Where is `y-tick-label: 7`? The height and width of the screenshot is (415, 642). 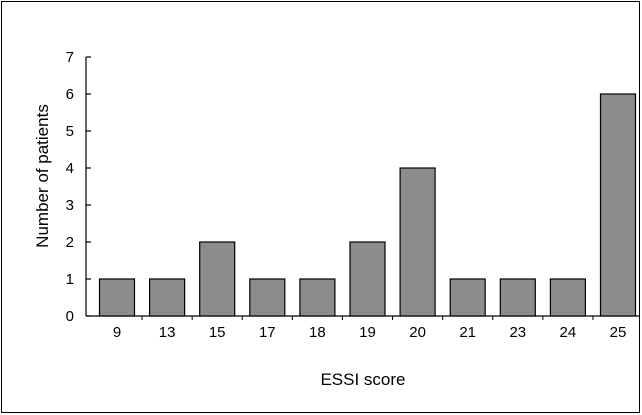
y-tick-label: 7 is located at coordinates (70, 57).